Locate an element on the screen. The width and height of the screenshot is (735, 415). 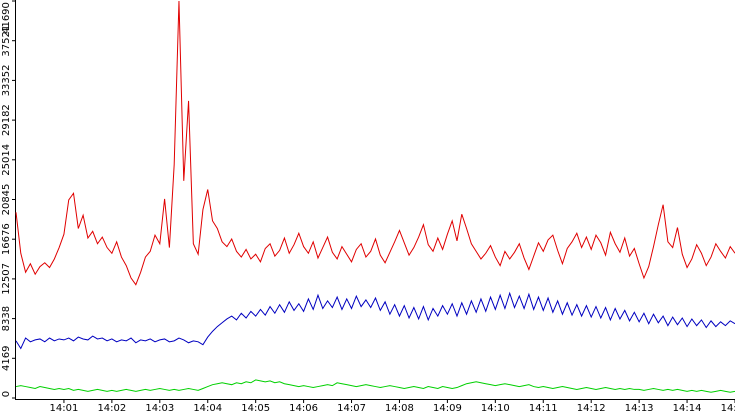
y-tick-label: 33352 is located at coordinates (6, 80).